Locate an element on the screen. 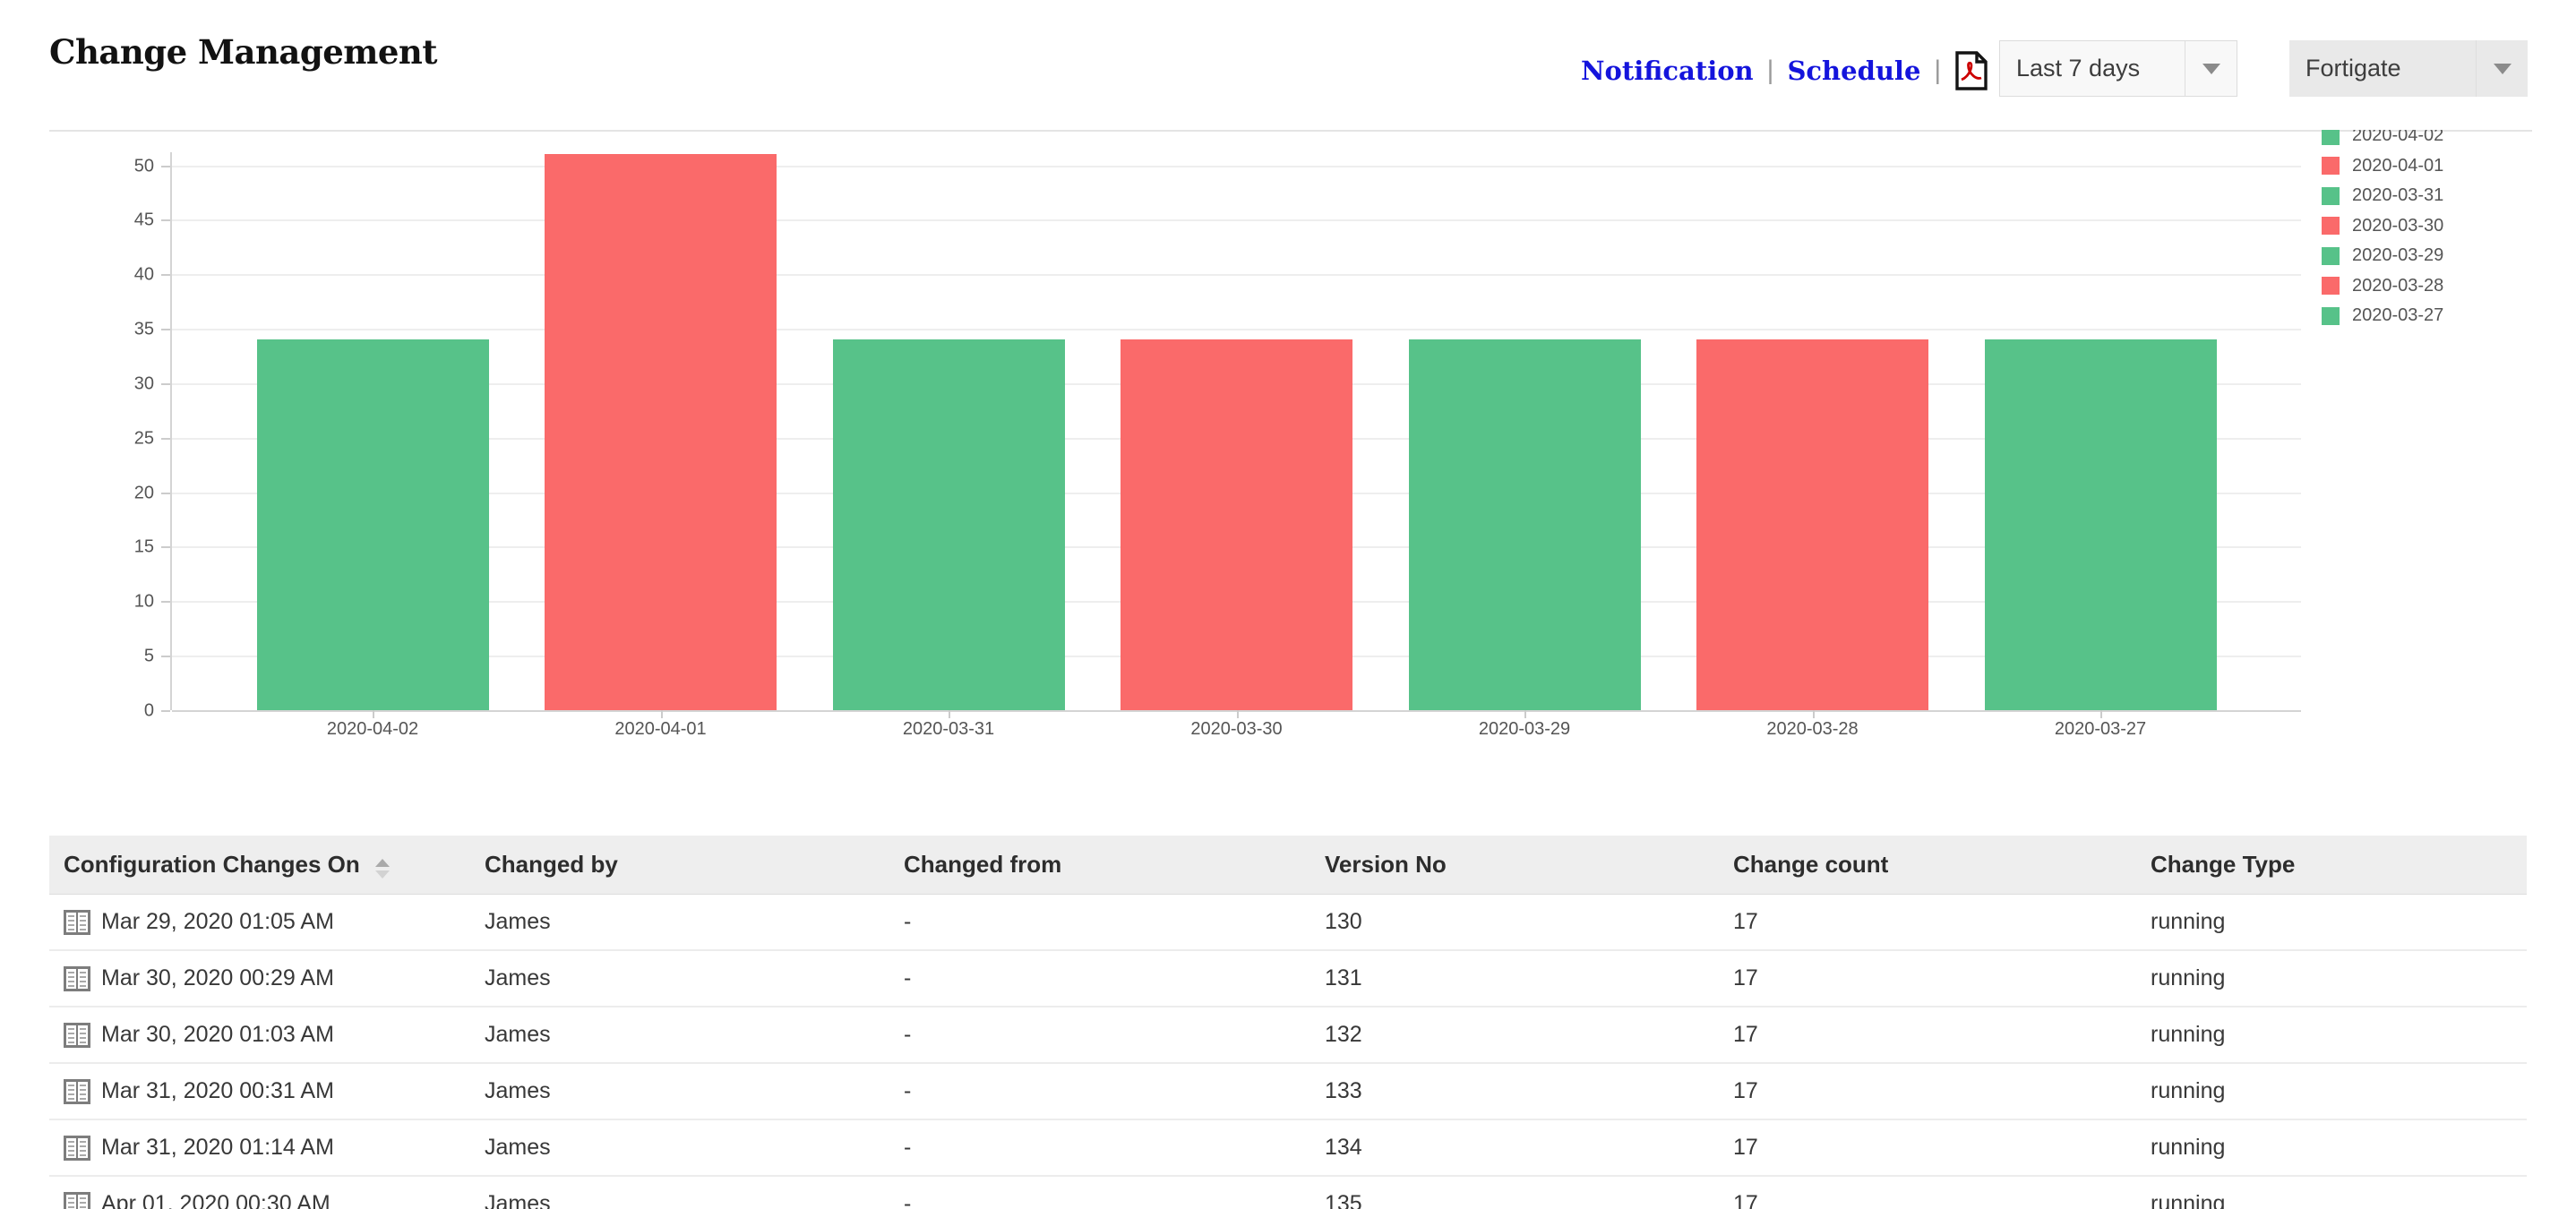 This screenshot has height=1209, width=2576. sort-icon is located at coordinates (382, 869).